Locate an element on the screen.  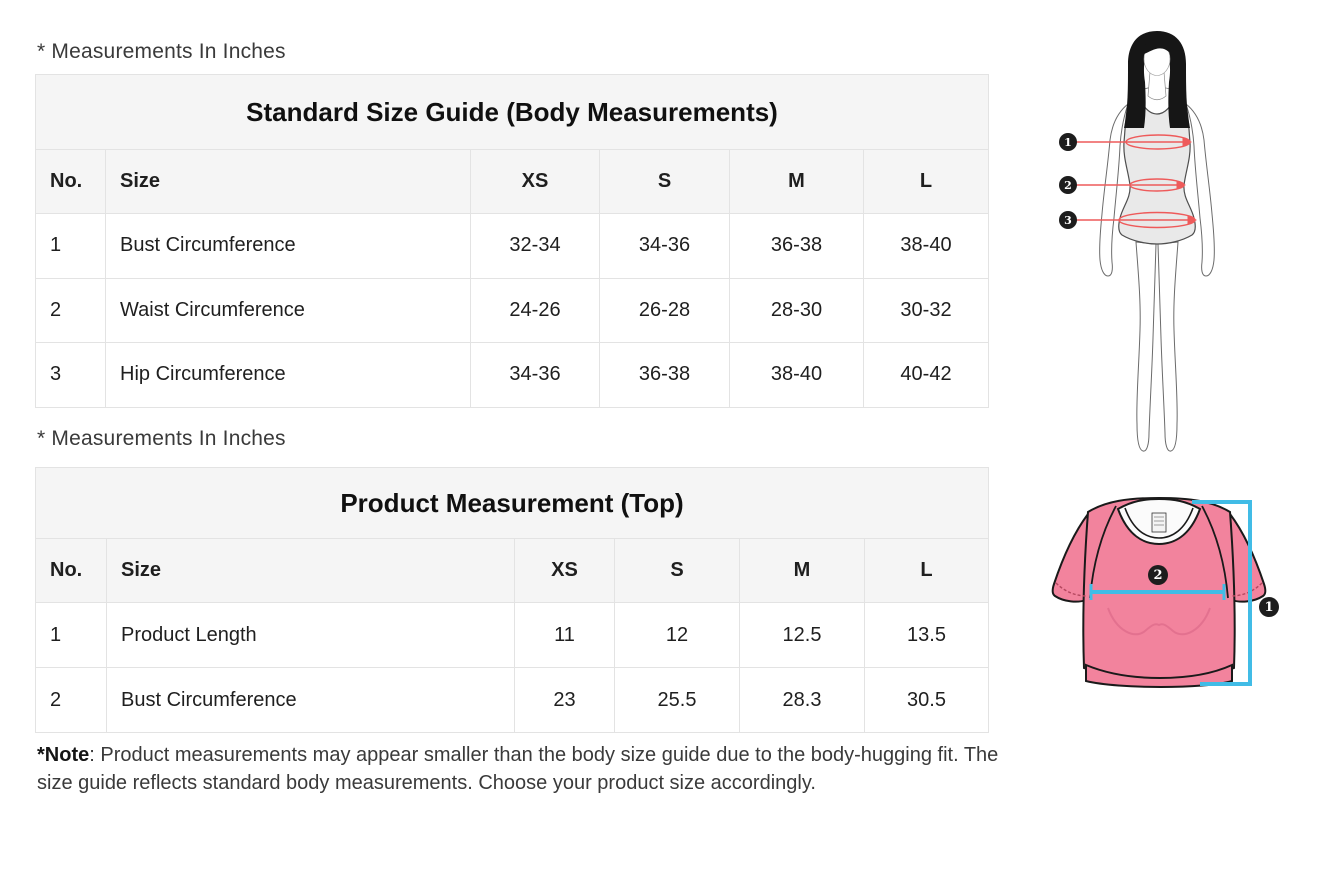
value-s: 26-28 is located at coordinates (664, 310).